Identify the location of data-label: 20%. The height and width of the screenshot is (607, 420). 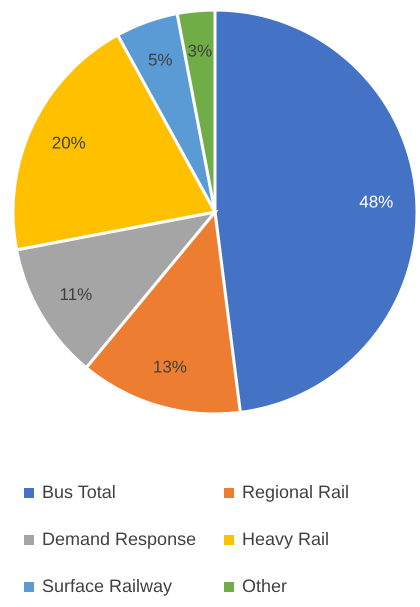
(69, 143).